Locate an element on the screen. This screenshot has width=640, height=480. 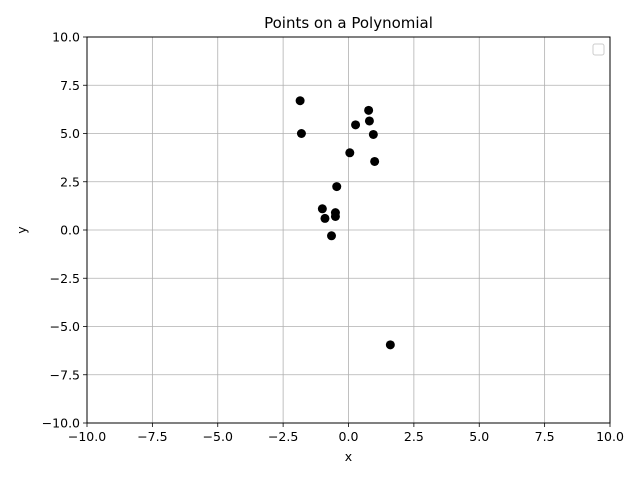
y-tick-label: 10.0 is located at coordinates (66, 37).